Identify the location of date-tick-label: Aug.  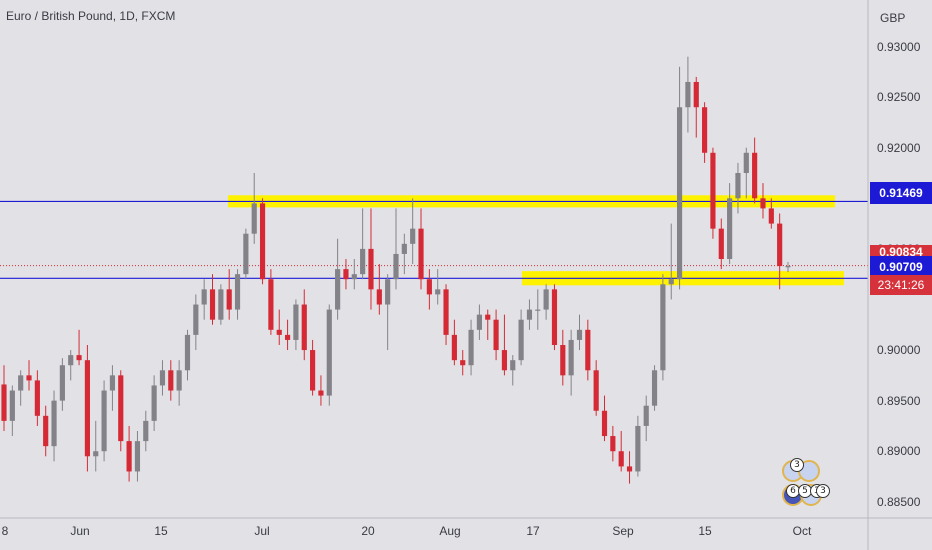
(450, 531).